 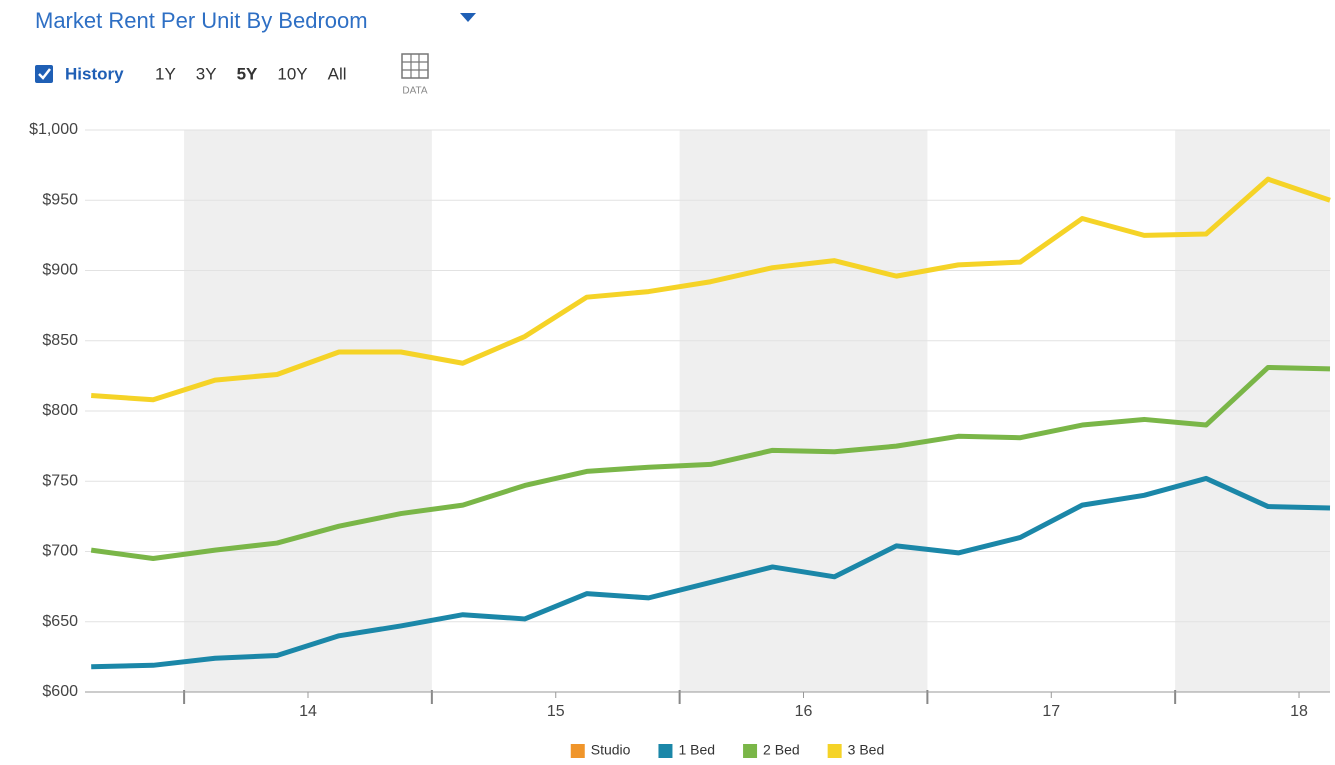 What do you see at coordinates (94, 73) in the screenshot?
I see `history-label: History` at bounding box center [94, 73].